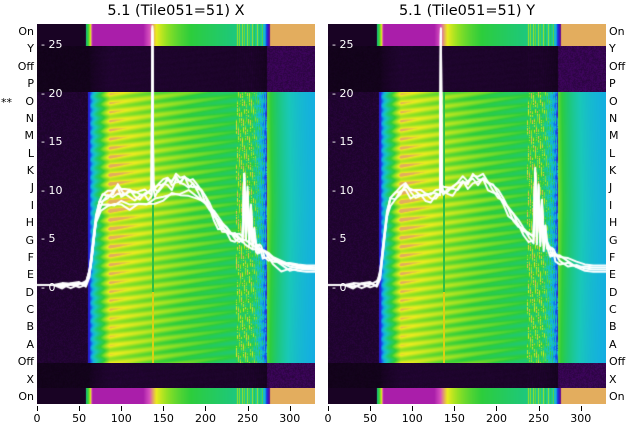 This screenshot has height=440, width=640. I want to click on x-tick-mark-0-right, so click(328, 408).